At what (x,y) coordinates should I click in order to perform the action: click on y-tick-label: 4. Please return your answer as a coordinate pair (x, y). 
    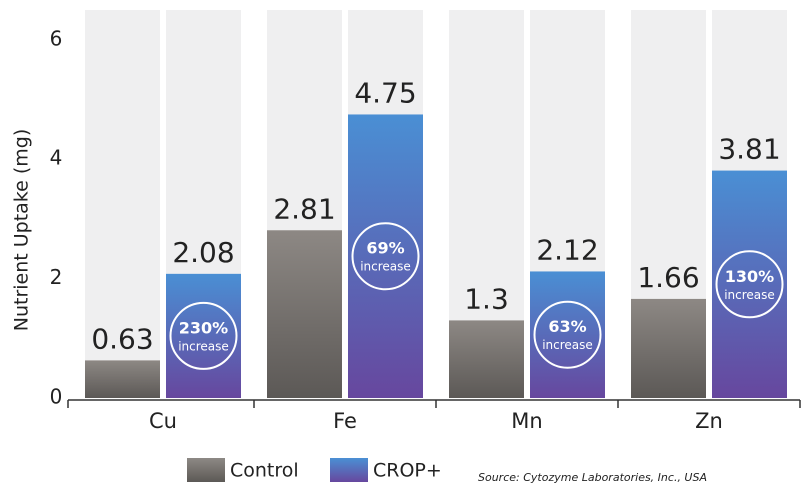
    Looking at the image, I should click on (56, 158).